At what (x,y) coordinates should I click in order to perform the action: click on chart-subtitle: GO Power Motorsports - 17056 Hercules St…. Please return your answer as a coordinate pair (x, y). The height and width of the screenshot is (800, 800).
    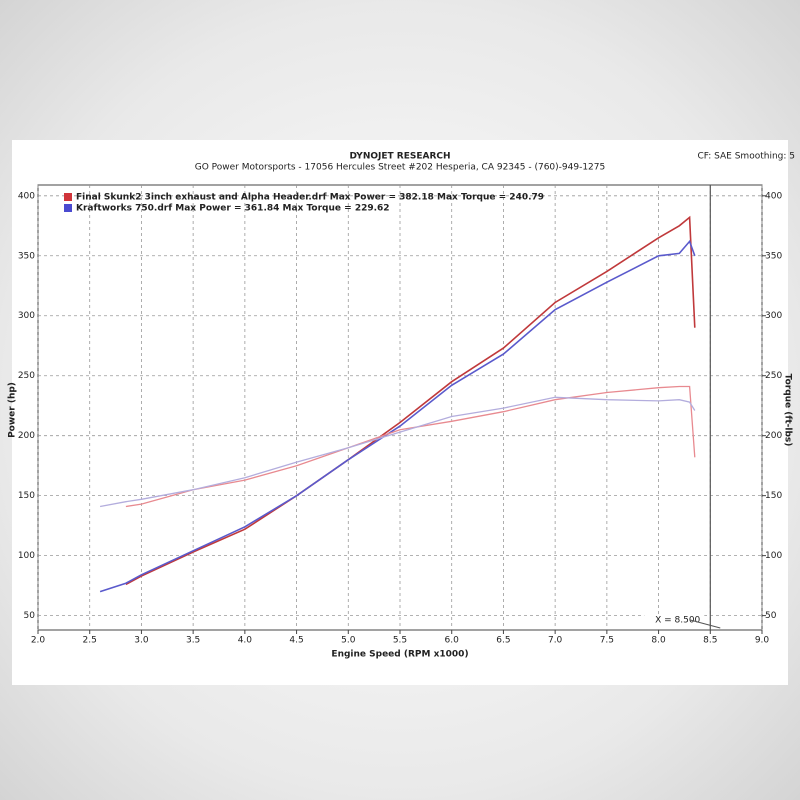
    Looking at the image, I should click on (400, 168).